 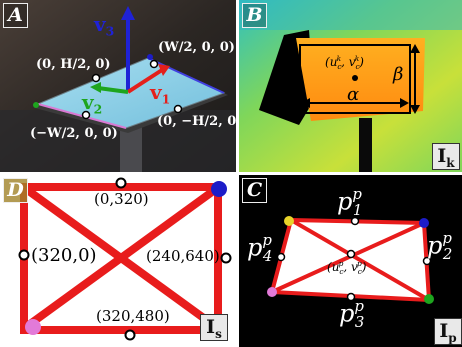 What do you see at coordinates (360, 79) in the screenshot?
I see `depth-board` at bounding box center [360, 79].